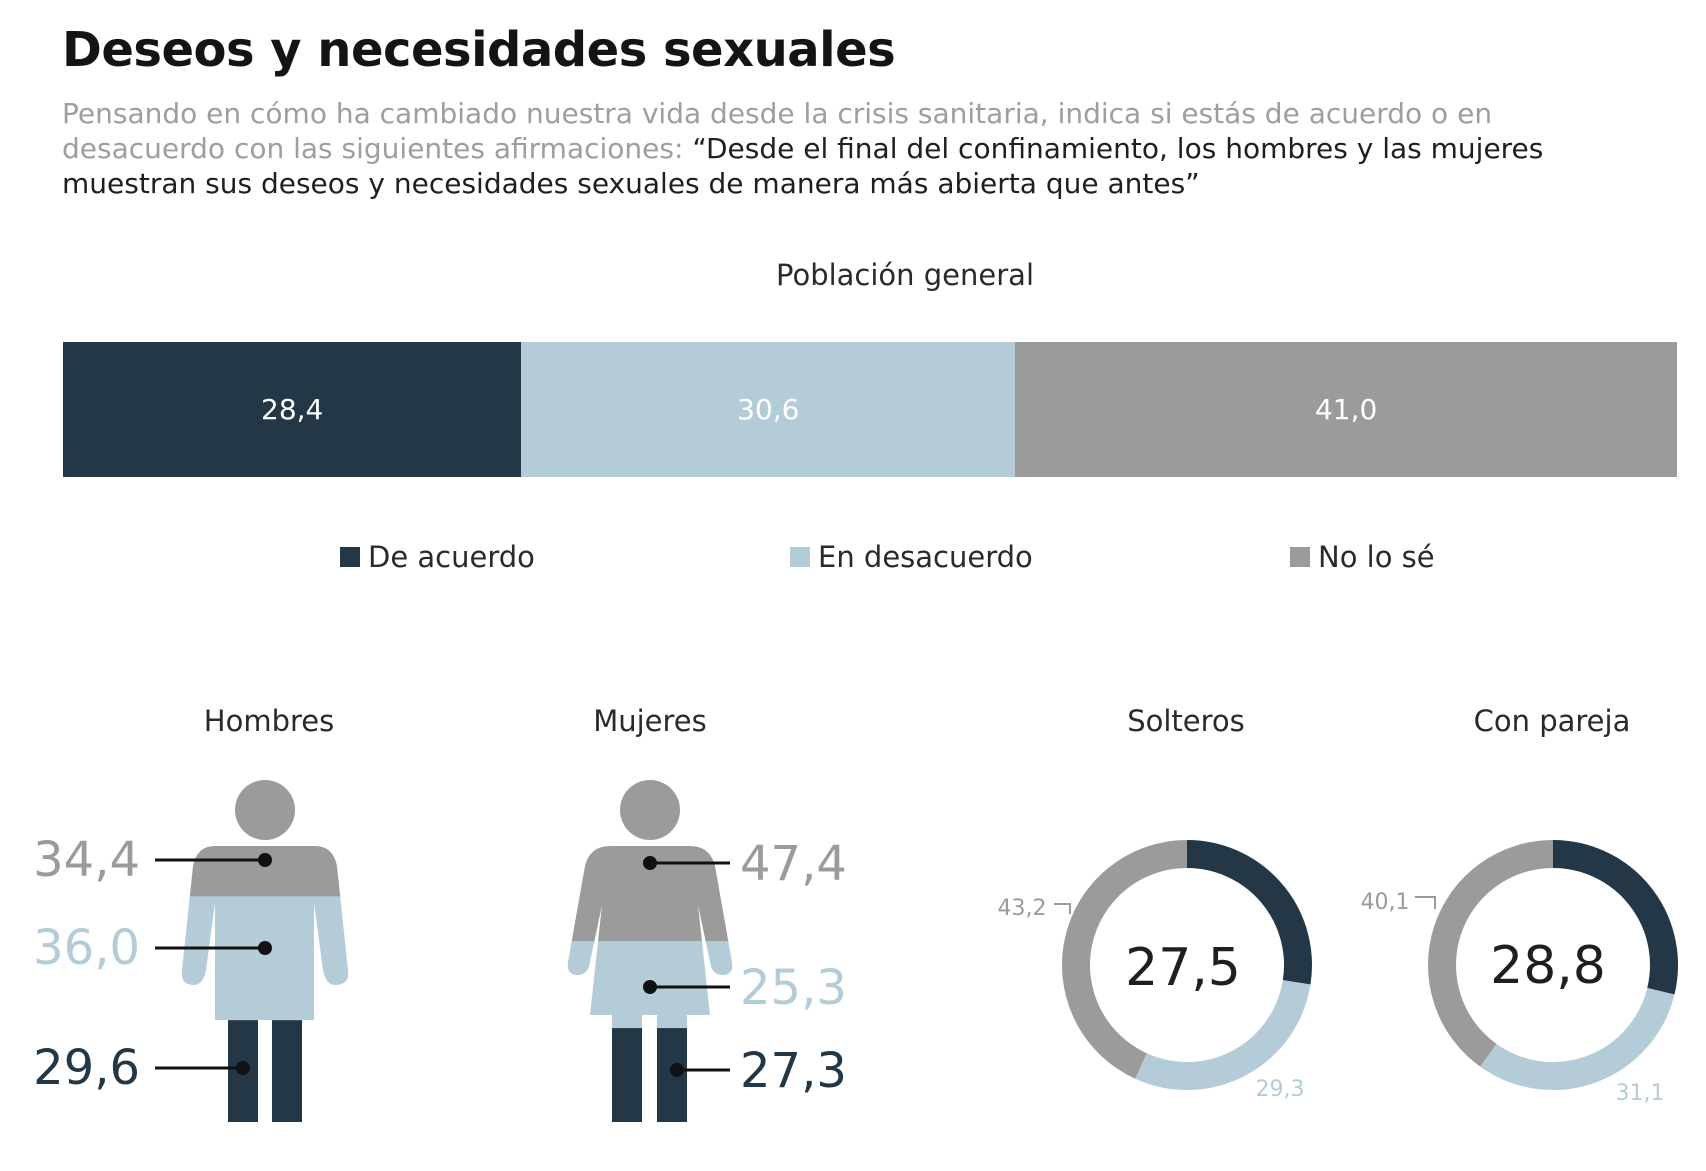 The height and width of the screenshot is (1171, 1706). Describe the element at coordinates (793, 864) in the screenshot. I see `woman-value-no-lo-se: 47,4` at that location.